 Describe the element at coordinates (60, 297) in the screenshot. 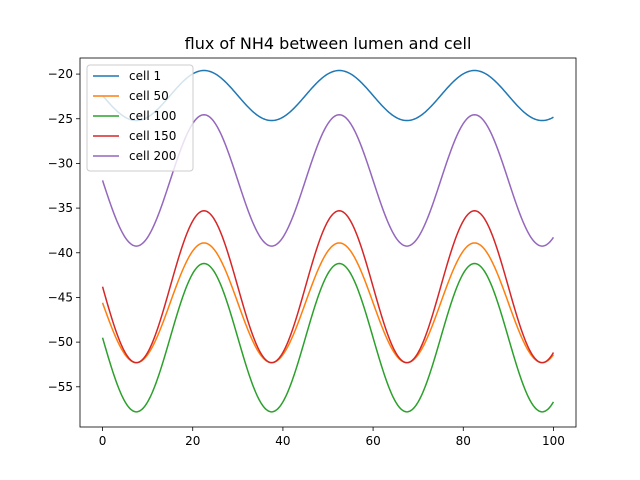

I see `y-tick-label: −45` at that location.